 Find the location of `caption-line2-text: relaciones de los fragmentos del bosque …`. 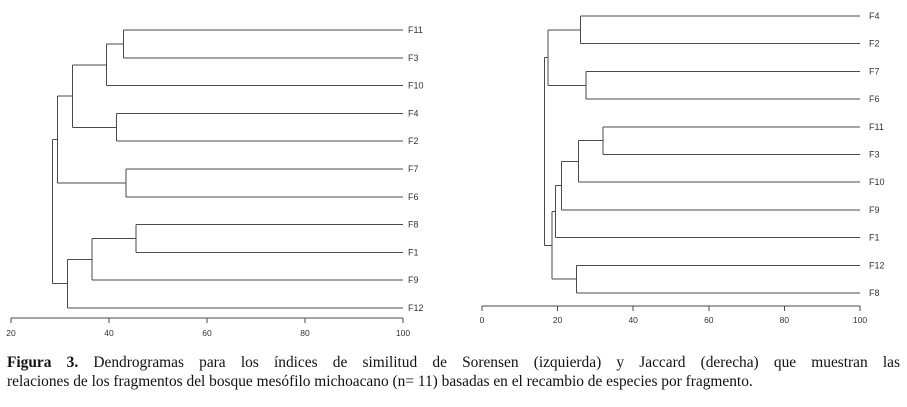

caption-line2-text: relaciones de los fragmentos del bosque … is located at coordinates (380, 381).